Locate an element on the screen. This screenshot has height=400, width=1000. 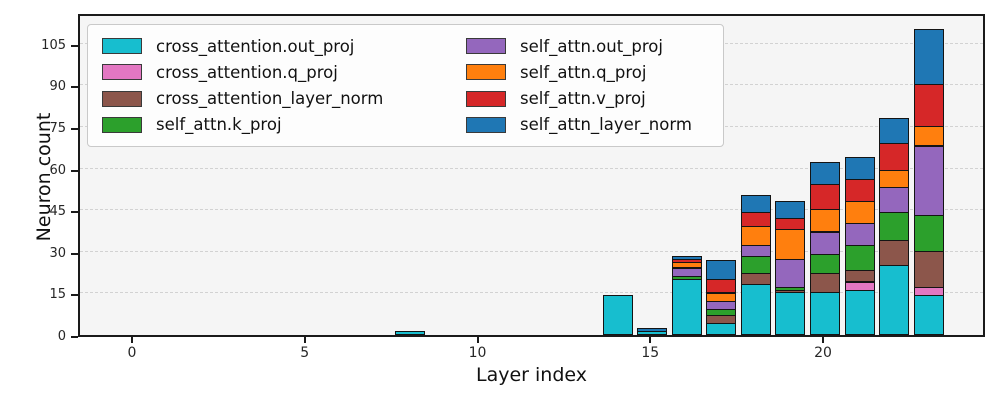
x-tick-label-20: 20 is located at coordinates (823, 353).